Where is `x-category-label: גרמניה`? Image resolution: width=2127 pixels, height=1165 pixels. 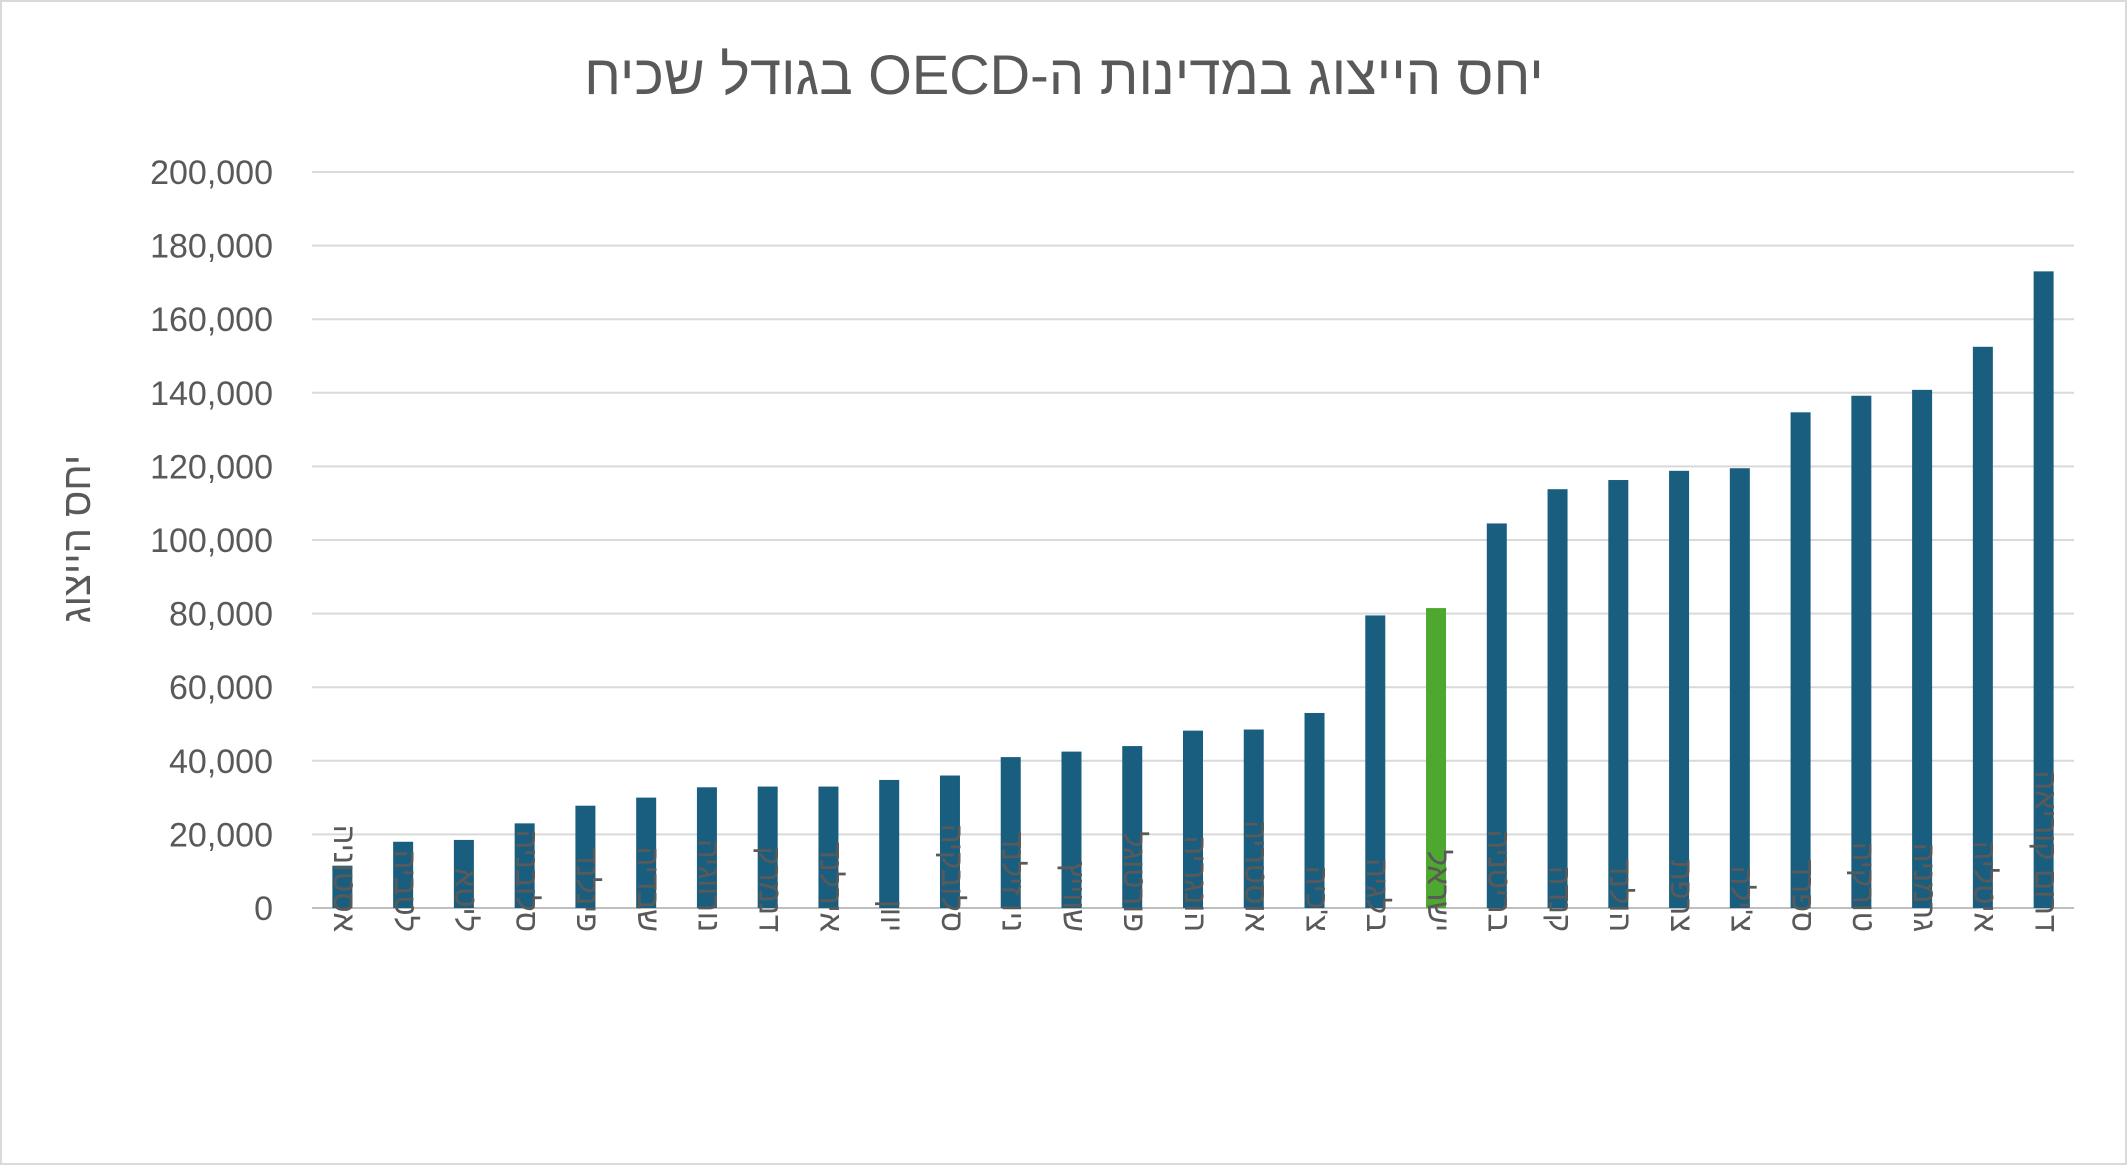
x-category-label: גרמניה is located at coordinates (1924, 887).